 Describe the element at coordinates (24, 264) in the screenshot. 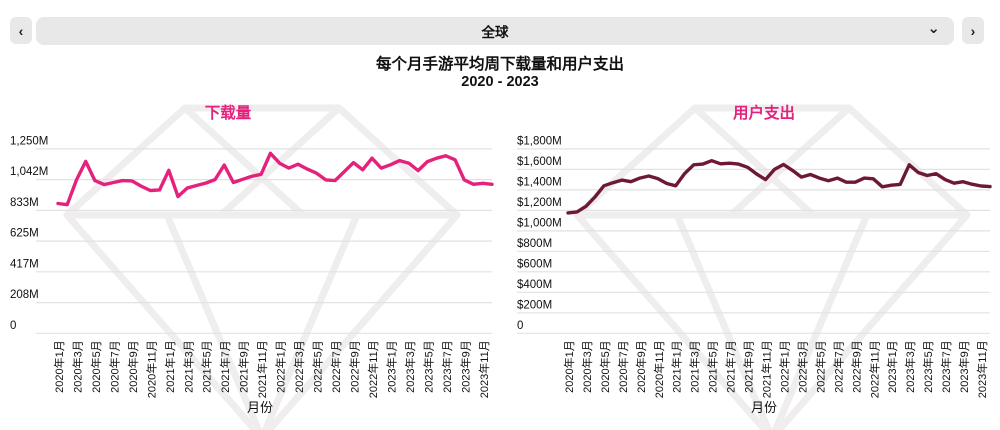

I see `y-axis-label: 417M` at that location.